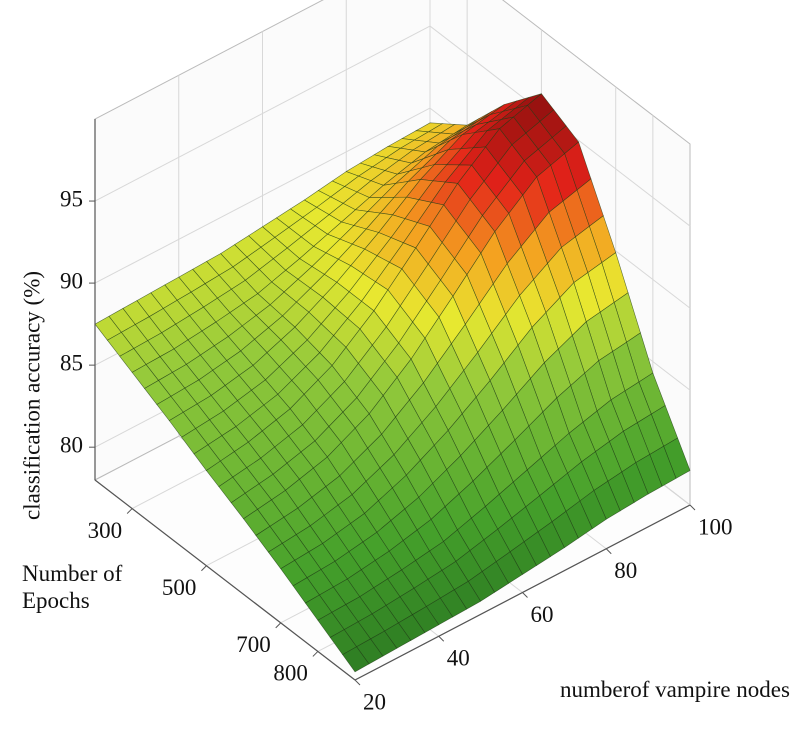 This screenshot has width=800, height=741. Describe the element at coordinates (715, 526) in the screenshot. I see `x-tick-label: 100` at that location.